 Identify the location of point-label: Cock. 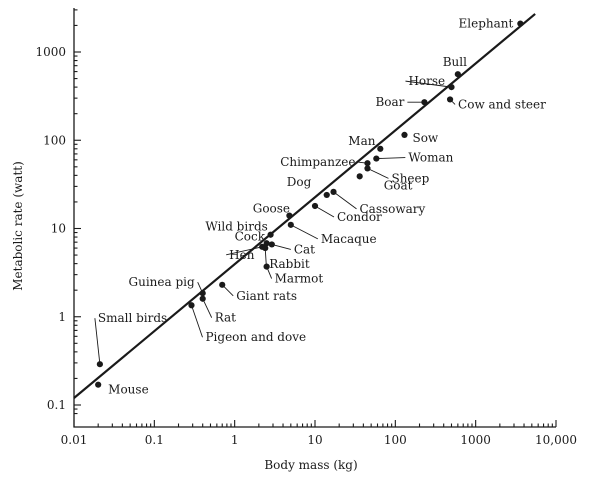
(250, 236).